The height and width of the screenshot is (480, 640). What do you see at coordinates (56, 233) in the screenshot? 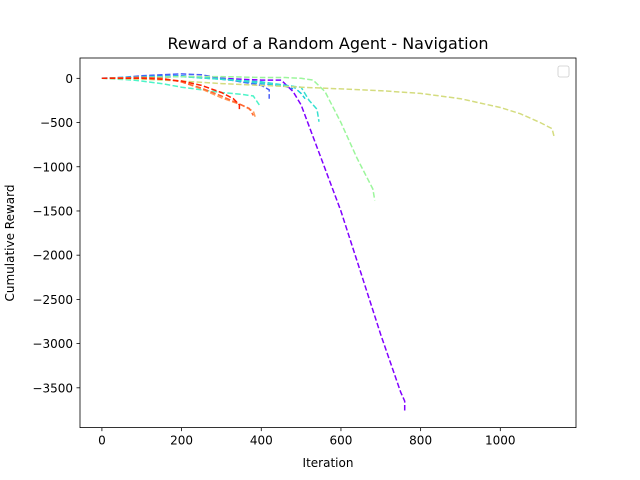
I see `y-axis: 0 −500 −1000 −1500 −2000 −2500 −3000 −3500` at bounding box center [56, 233].